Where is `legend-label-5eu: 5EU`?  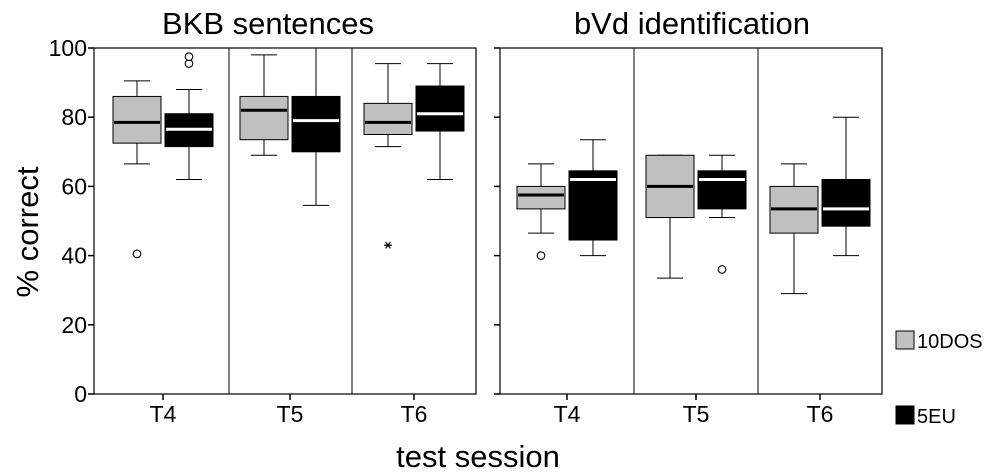
legend-label-5eu: 5EU is located at coordinates (936, 417).